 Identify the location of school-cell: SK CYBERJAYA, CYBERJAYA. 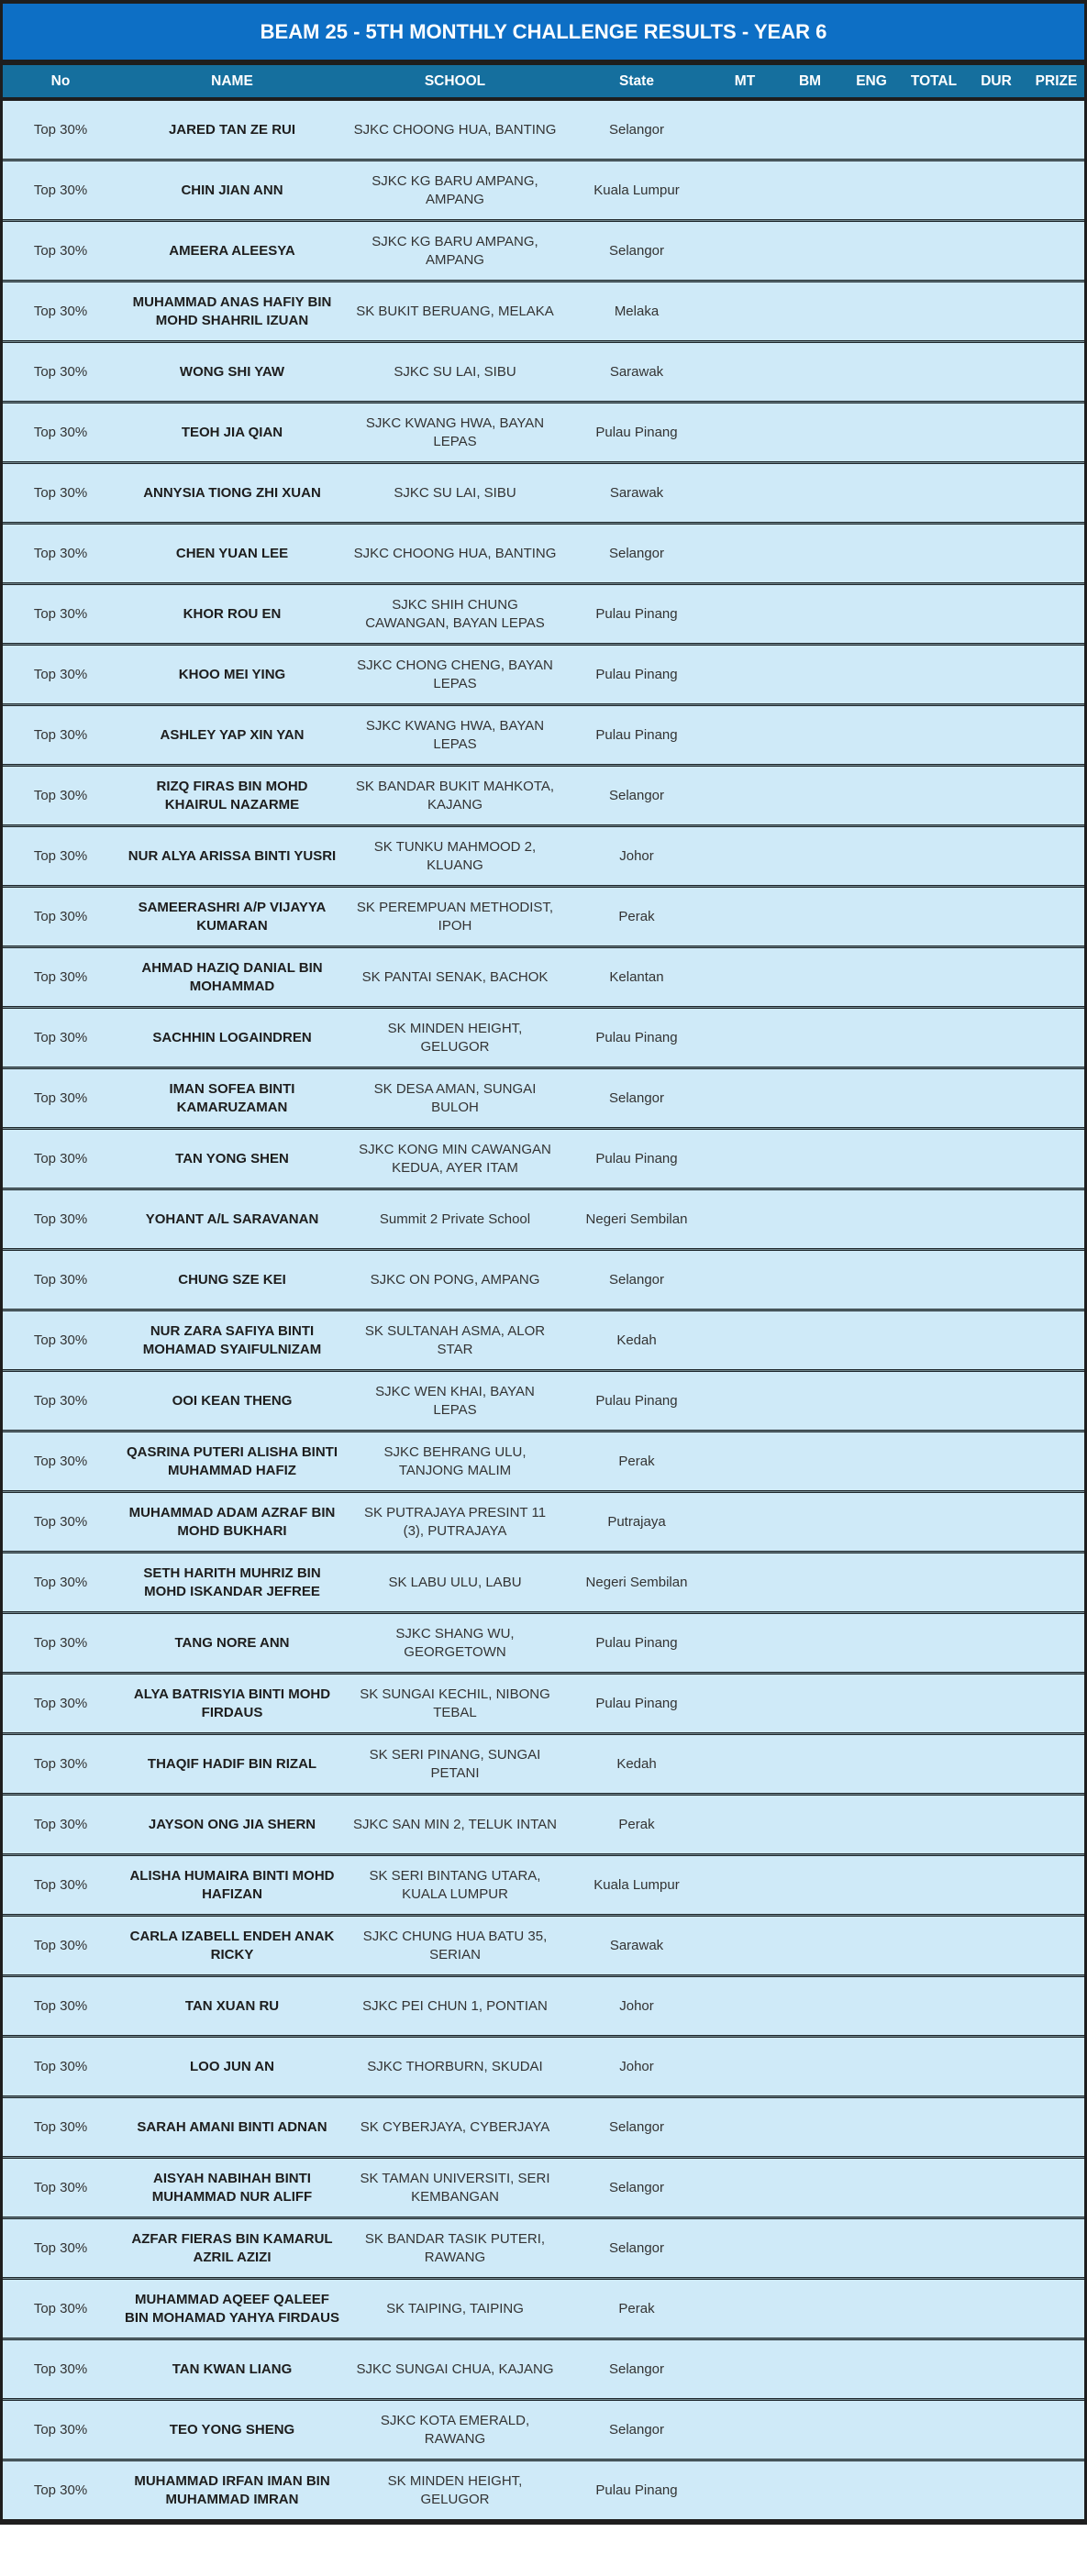
(455, 2126).